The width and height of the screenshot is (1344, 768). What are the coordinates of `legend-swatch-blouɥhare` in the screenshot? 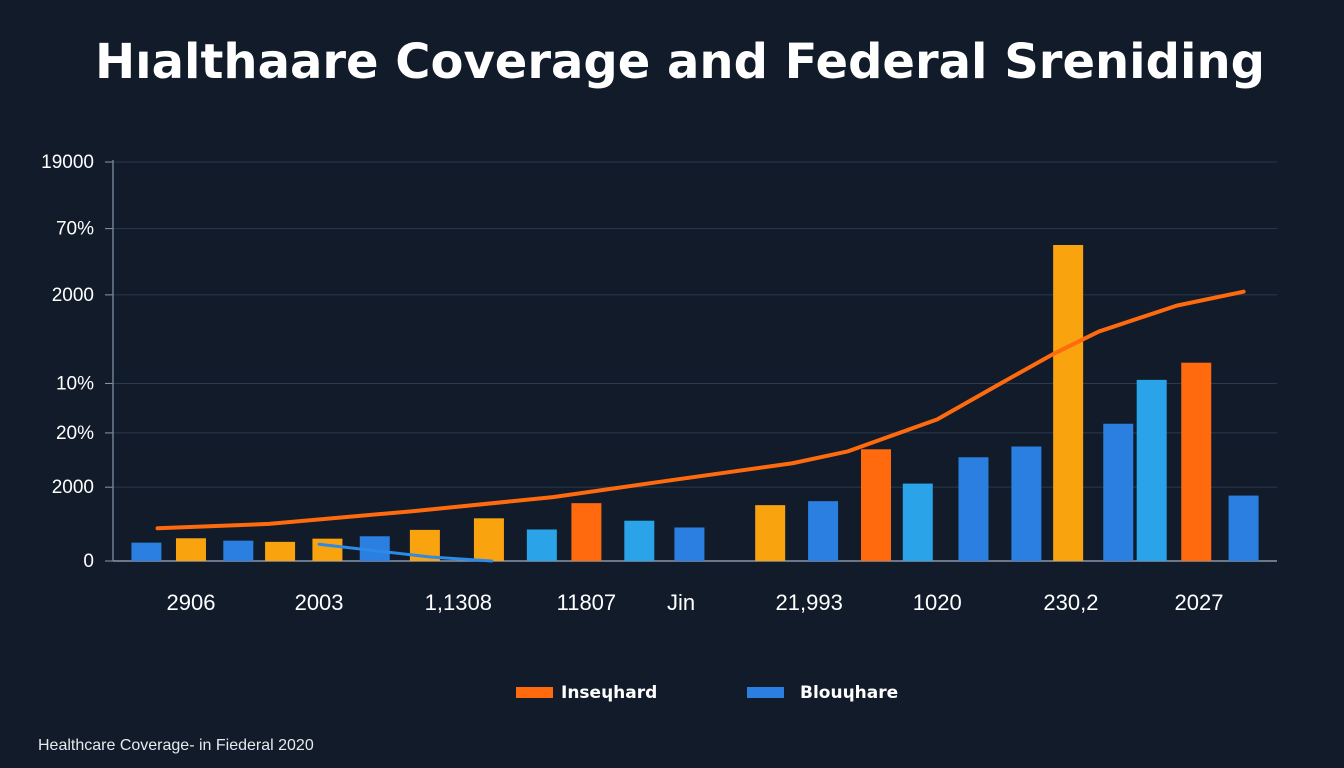 It's located at (765, 692).